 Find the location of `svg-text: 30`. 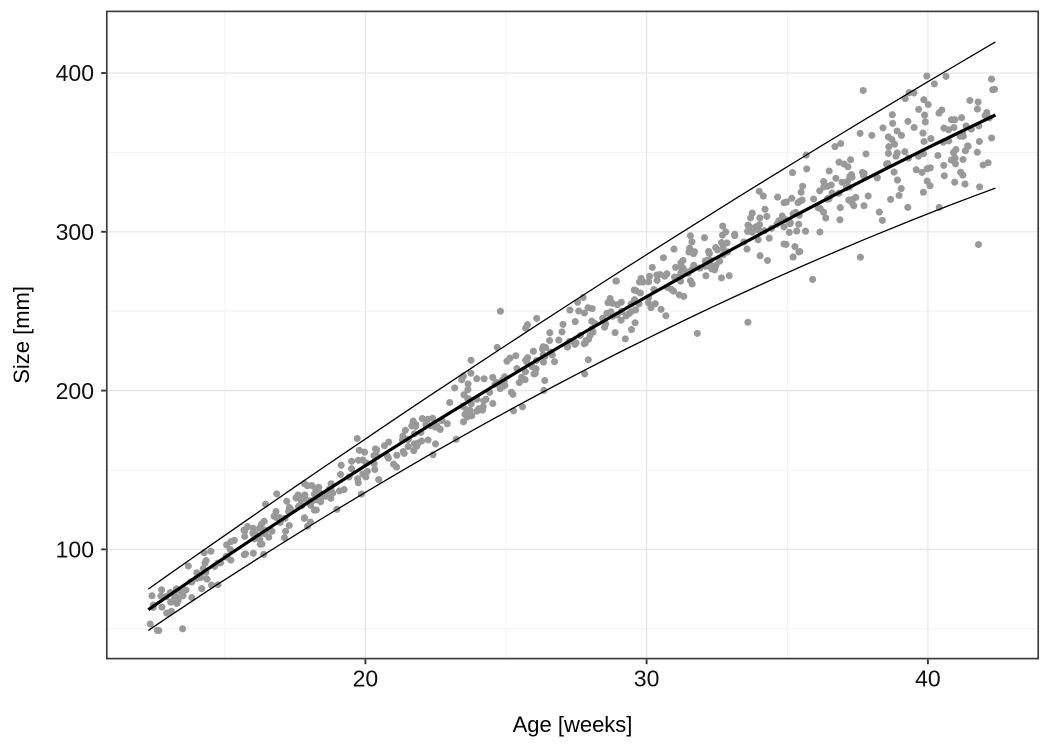

svg-text: 30 is located at coordinates (647, 679).